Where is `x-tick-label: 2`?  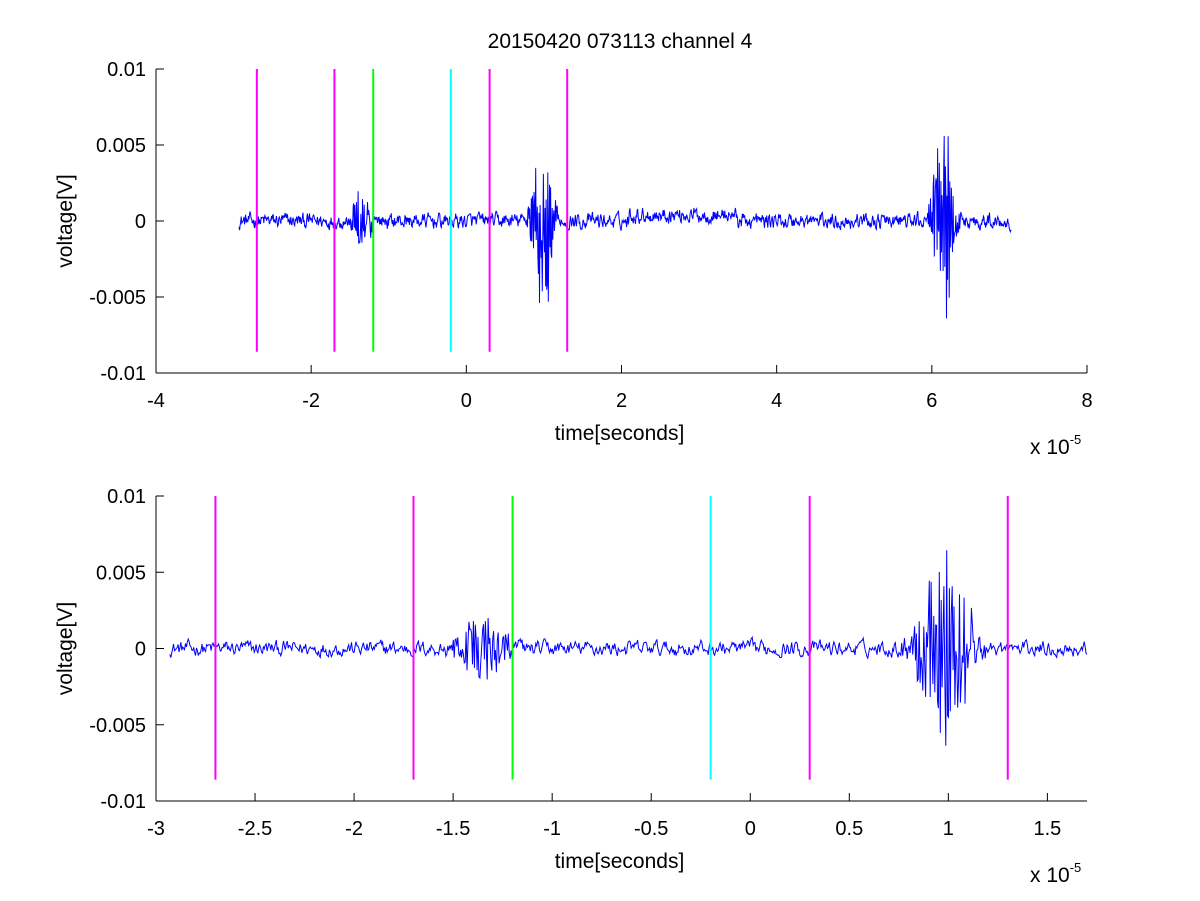
x-tick-label: 2 is located at coordinates (621, 401).